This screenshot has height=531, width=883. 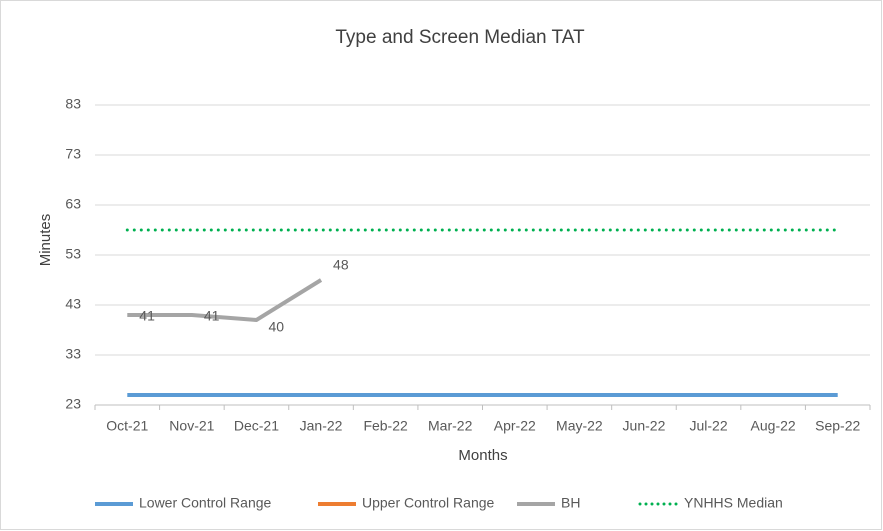 What do you see at coordinates (73, 204) in the screenshot?
I see `y-tick-label: 63` at bounding box center [73, 204].